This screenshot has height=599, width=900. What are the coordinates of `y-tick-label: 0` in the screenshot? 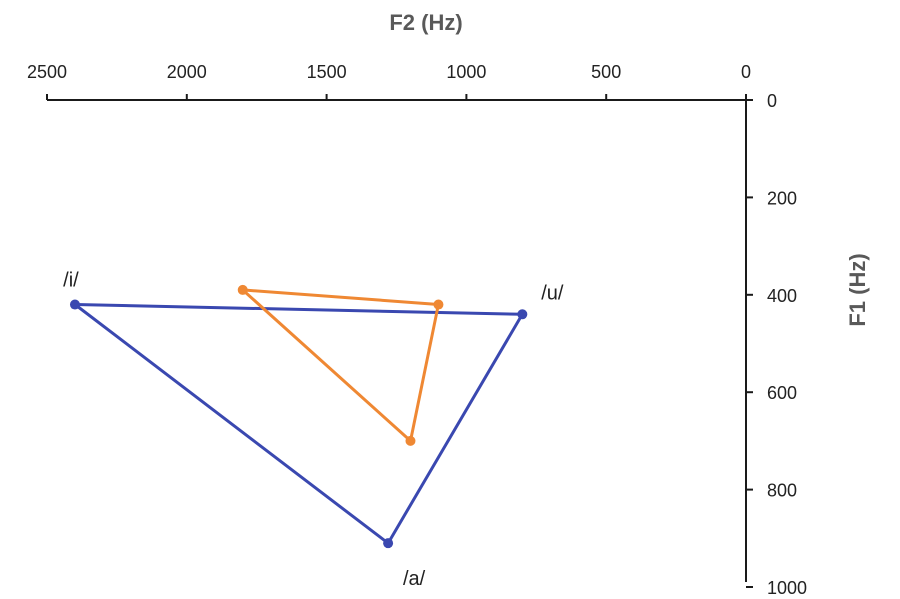 It's located at (772, 101).